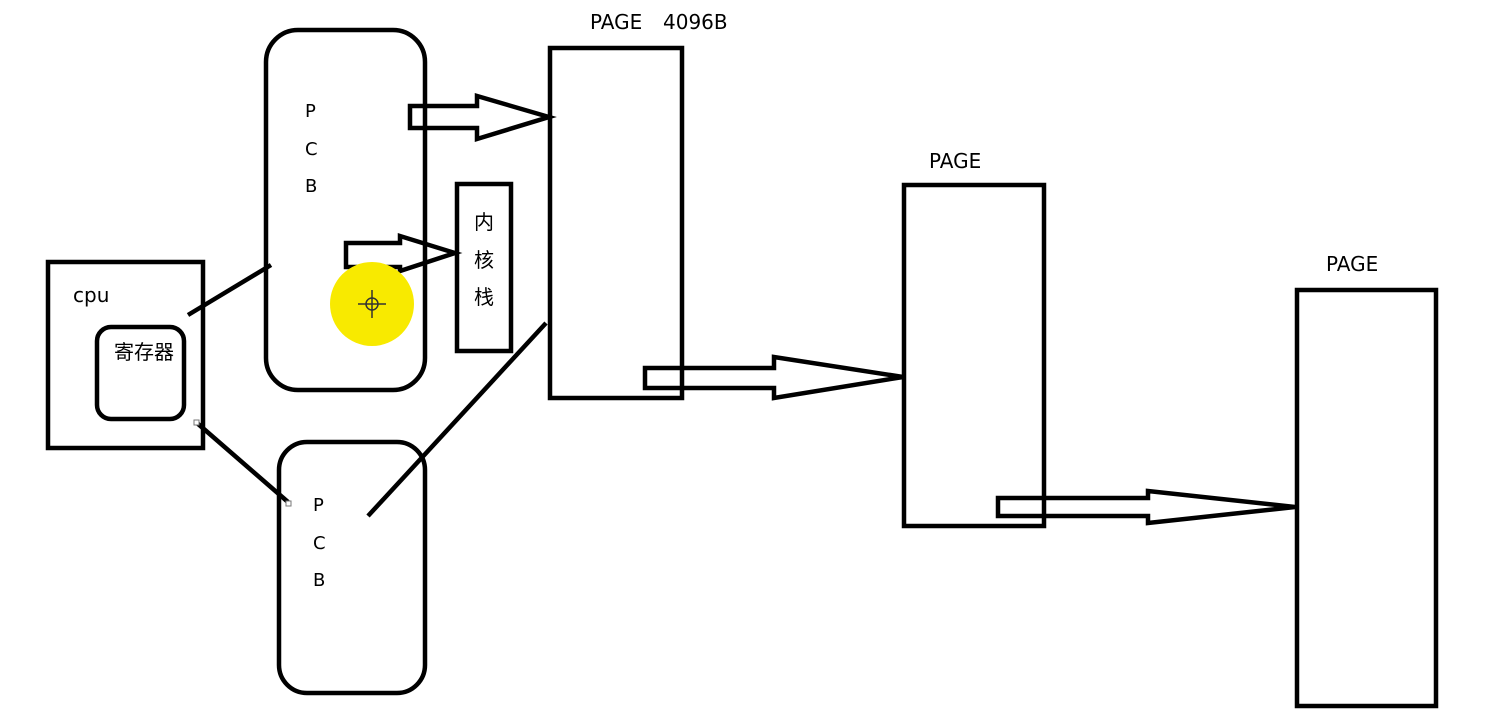 This screenshot has height=720, width=1499. What do you see at coordinates (144, 352) in the screenshot?
I see `register-label: 寄存器` at bounding box center [144, 352].